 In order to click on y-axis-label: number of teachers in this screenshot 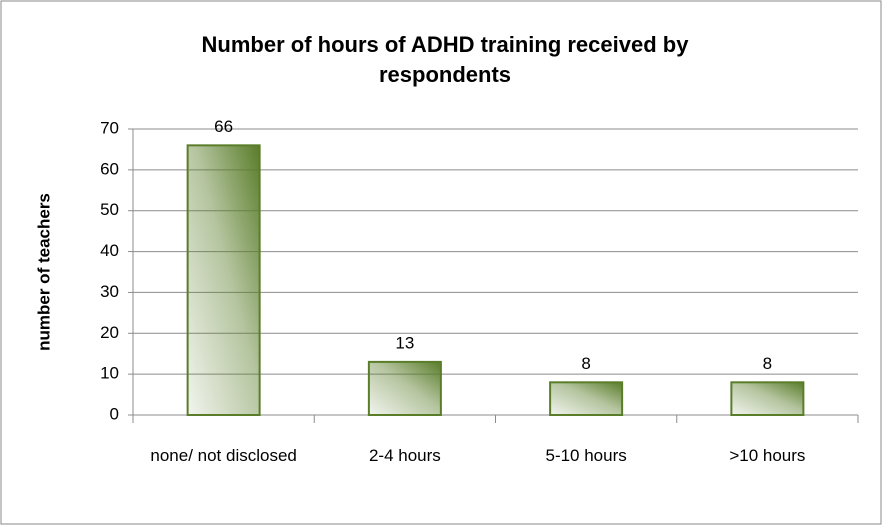, I will do `click(43, 272)`.